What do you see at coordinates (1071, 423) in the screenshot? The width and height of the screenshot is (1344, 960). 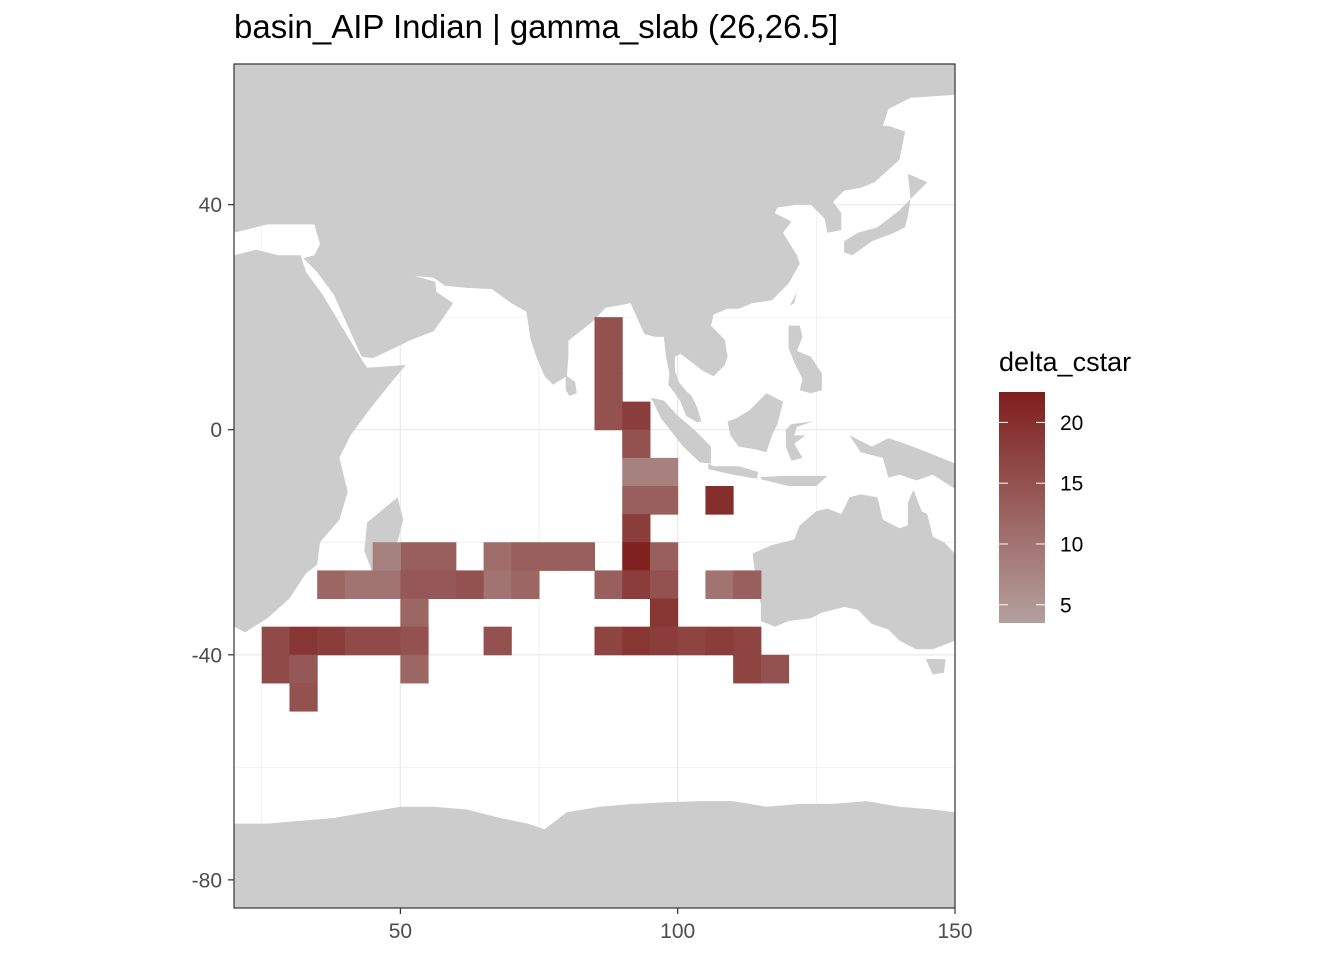 I see `colorbar-tick-label: 20` at bounding box center [1071, 423].